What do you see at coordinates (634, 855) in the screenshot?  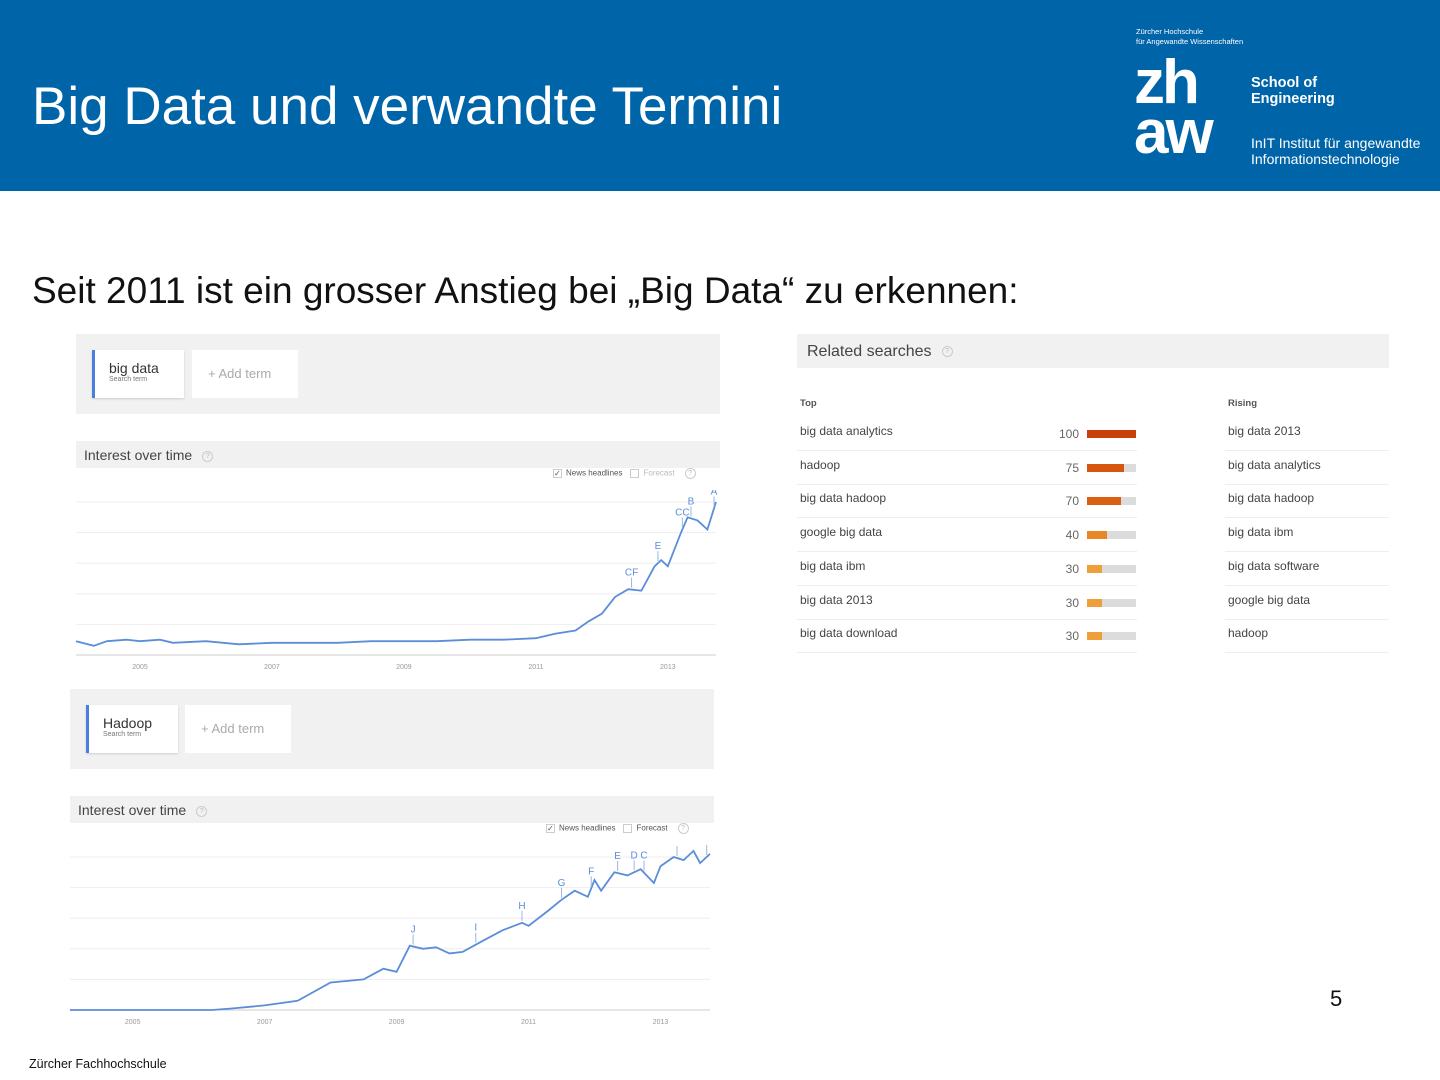 I see `news-annotation: D` at bounding box center [634, 855].